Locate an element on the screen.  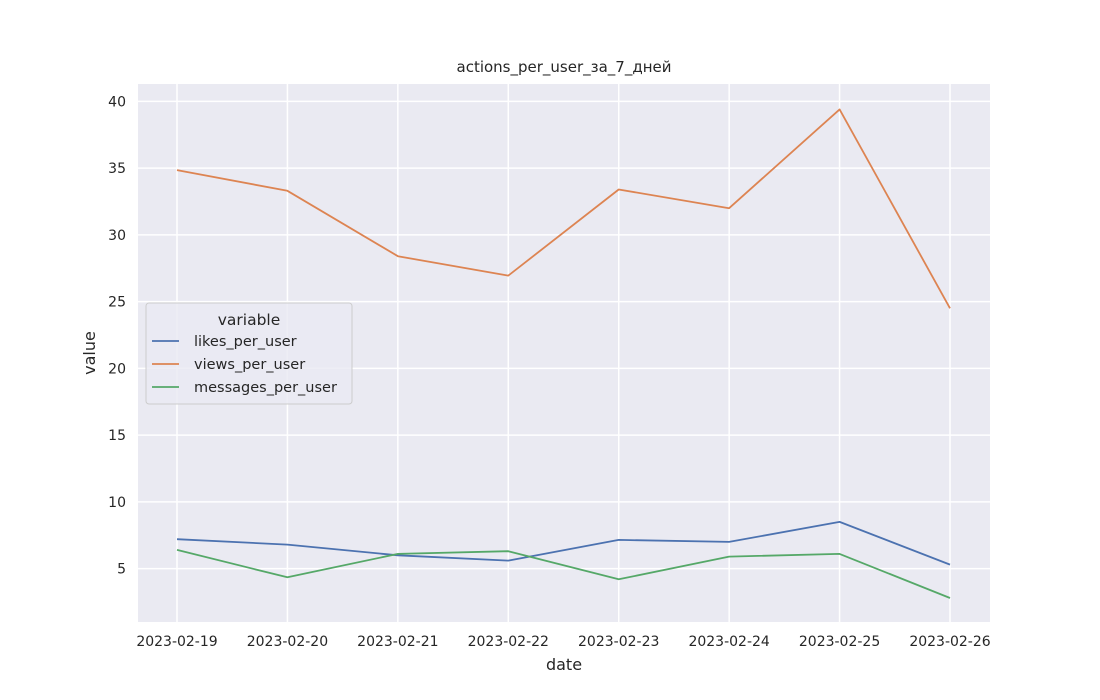
x-tick-label: 2023-02-22 is located at coordinates (508, 642).